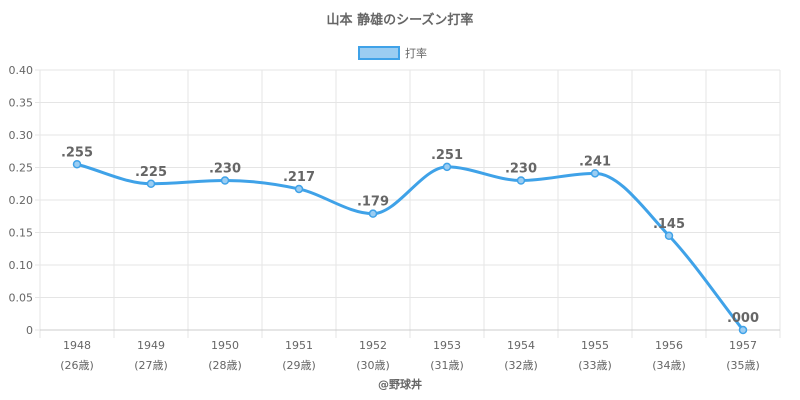  Describe the element at coordinates (21, 135) in the screenshot. I see `y-tick-label: 0.30` at that location.